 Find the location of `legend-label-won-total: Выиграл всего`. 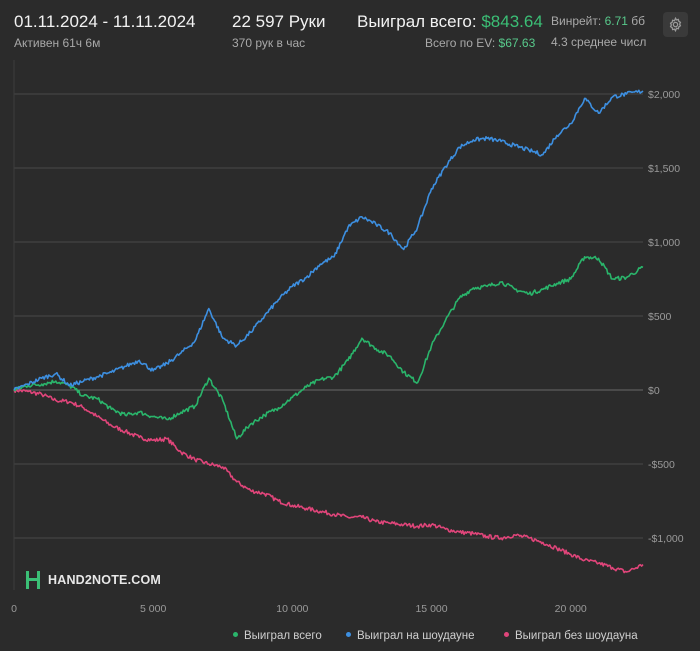

legend-label-won-total: Выиграл всего is located at coordinates (283, 636).